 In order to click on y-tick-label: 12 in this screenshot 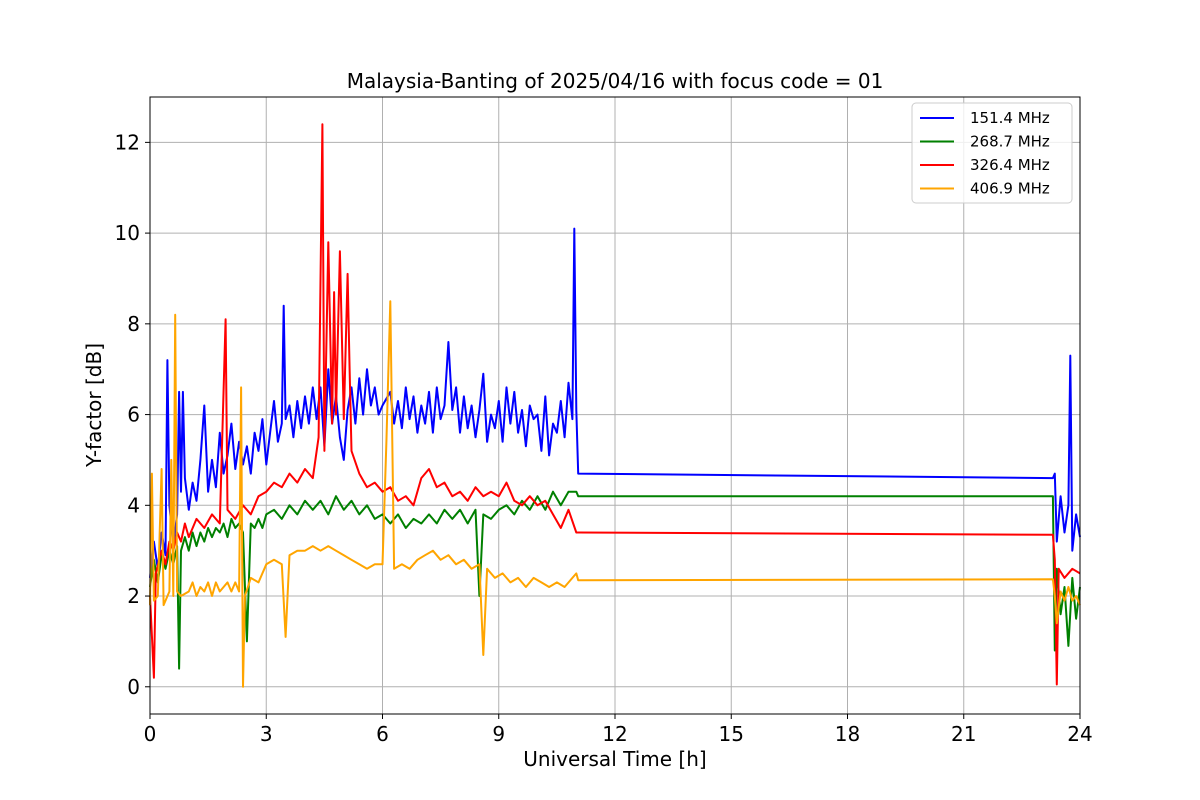, I will do `click(127, 142)`.